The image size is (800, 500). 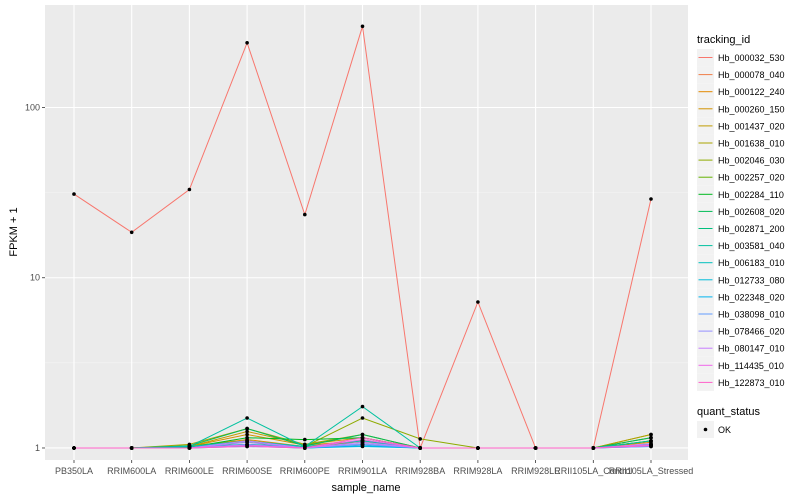 I want to click on legend-label-1: Hb_000078_040, so click(x=751, y=75).